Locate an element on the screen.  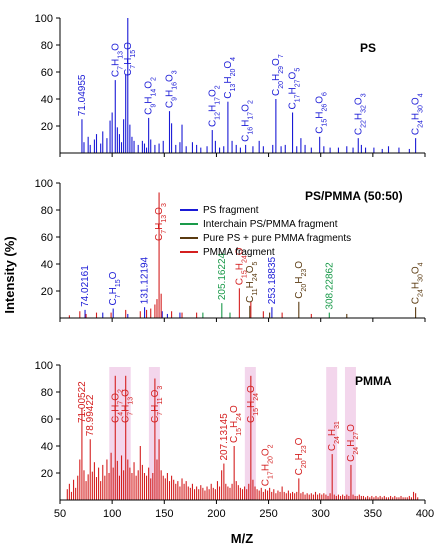
panel-title: PS is located at coordinates (368, 48).